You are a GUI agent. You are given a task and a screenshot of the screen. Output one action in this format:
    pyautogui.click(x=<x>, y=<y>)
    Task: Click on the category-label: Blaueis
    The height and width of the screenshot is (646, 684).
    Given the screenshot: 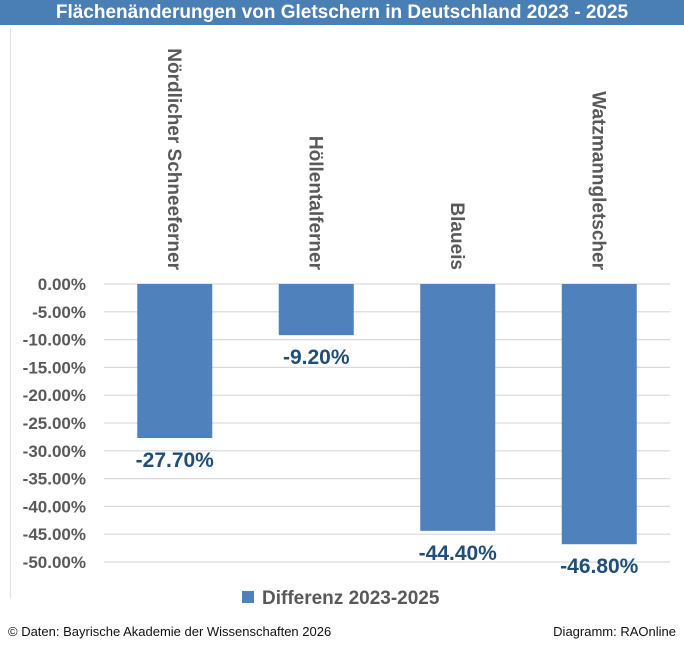 What is the action you would take?
    pyautogui.click(x=456, y=236)
    